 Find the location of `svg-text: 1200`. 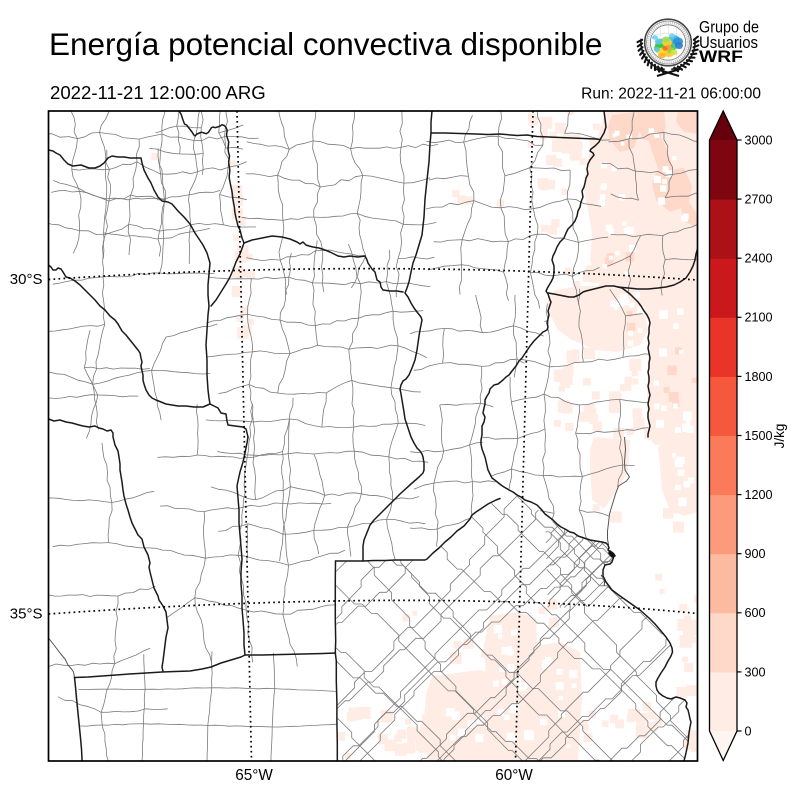

svg-text: 1200 is located at coordinates (759, 495).